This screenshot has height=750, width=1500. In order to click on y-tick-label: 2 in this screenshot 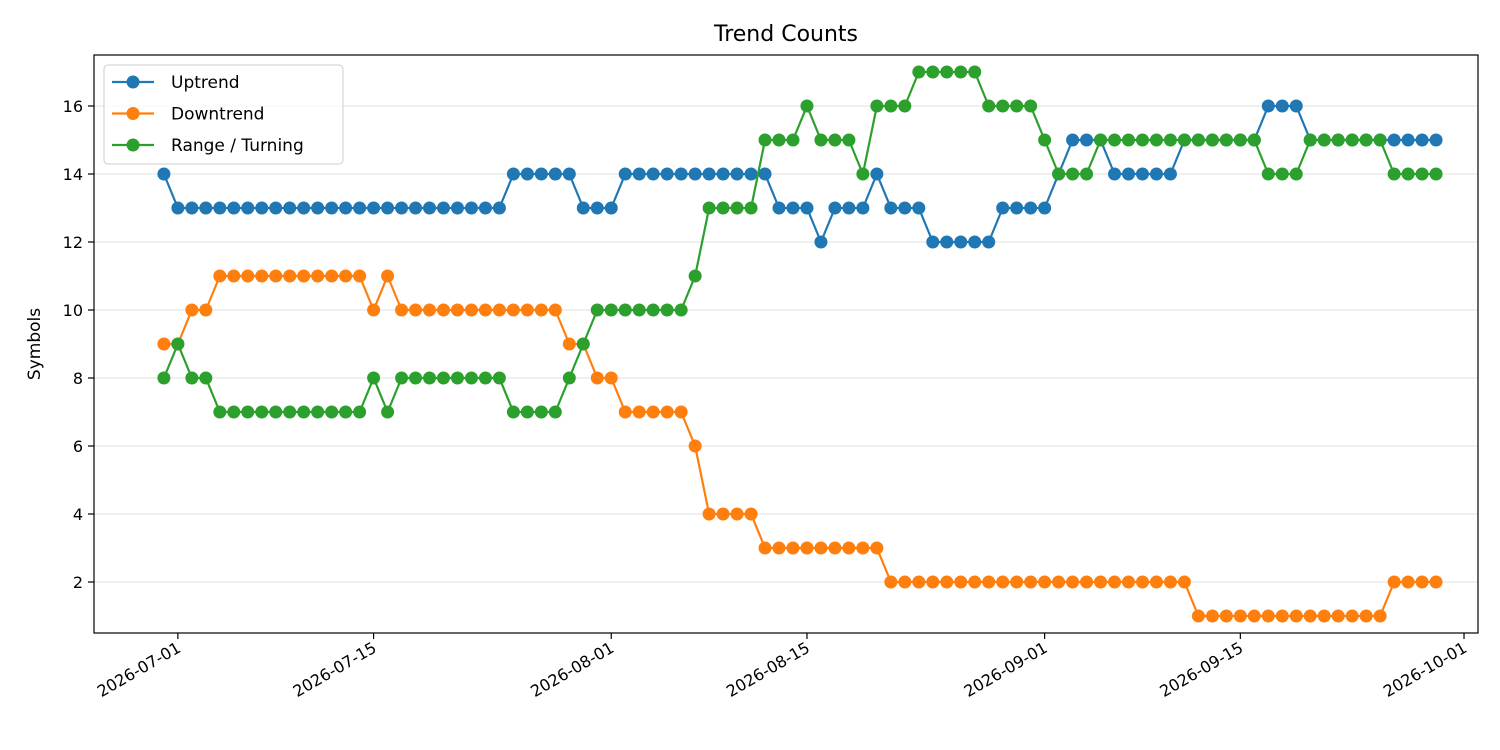, I will do `click(78, 582)`.